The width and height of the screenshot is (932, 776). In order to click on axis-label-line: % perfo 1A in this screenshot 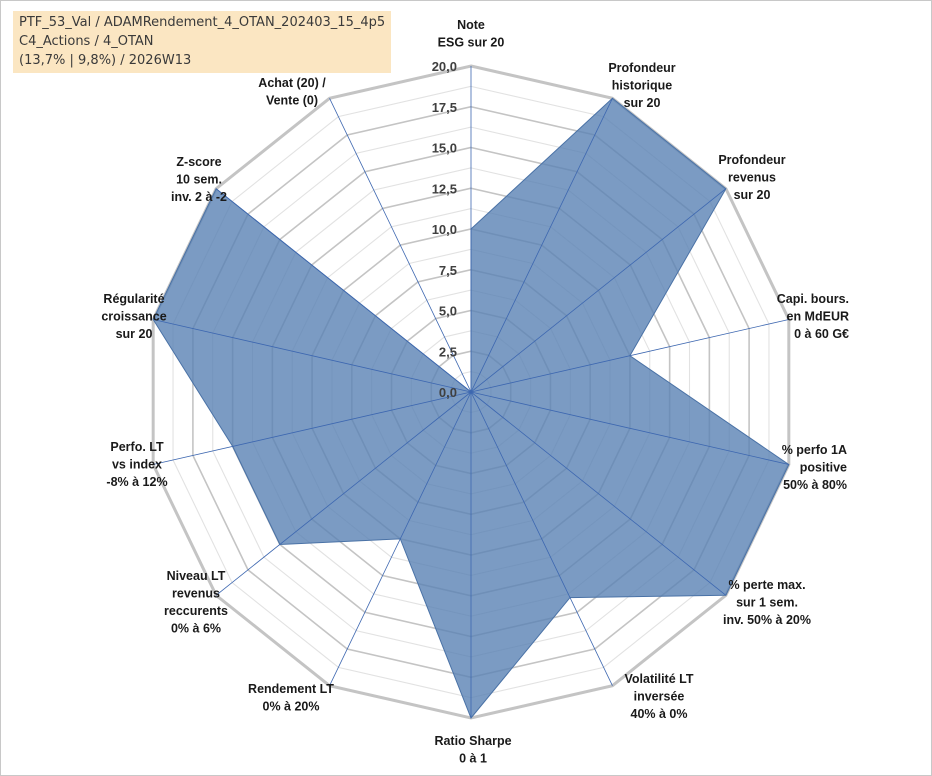, I will do `click(814, 450)`.